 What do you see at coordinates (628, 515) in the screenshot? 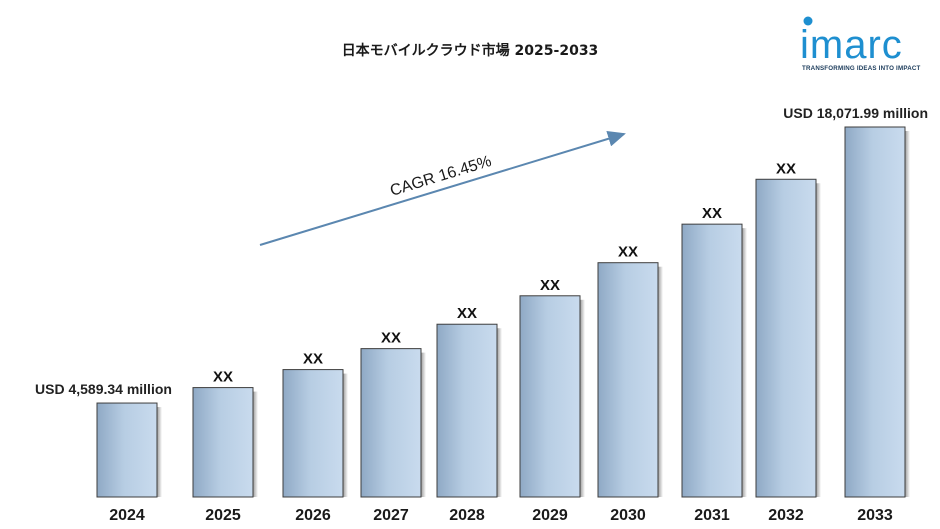
I see `x-tick-label: 2030` at bounding box center [628, 515].